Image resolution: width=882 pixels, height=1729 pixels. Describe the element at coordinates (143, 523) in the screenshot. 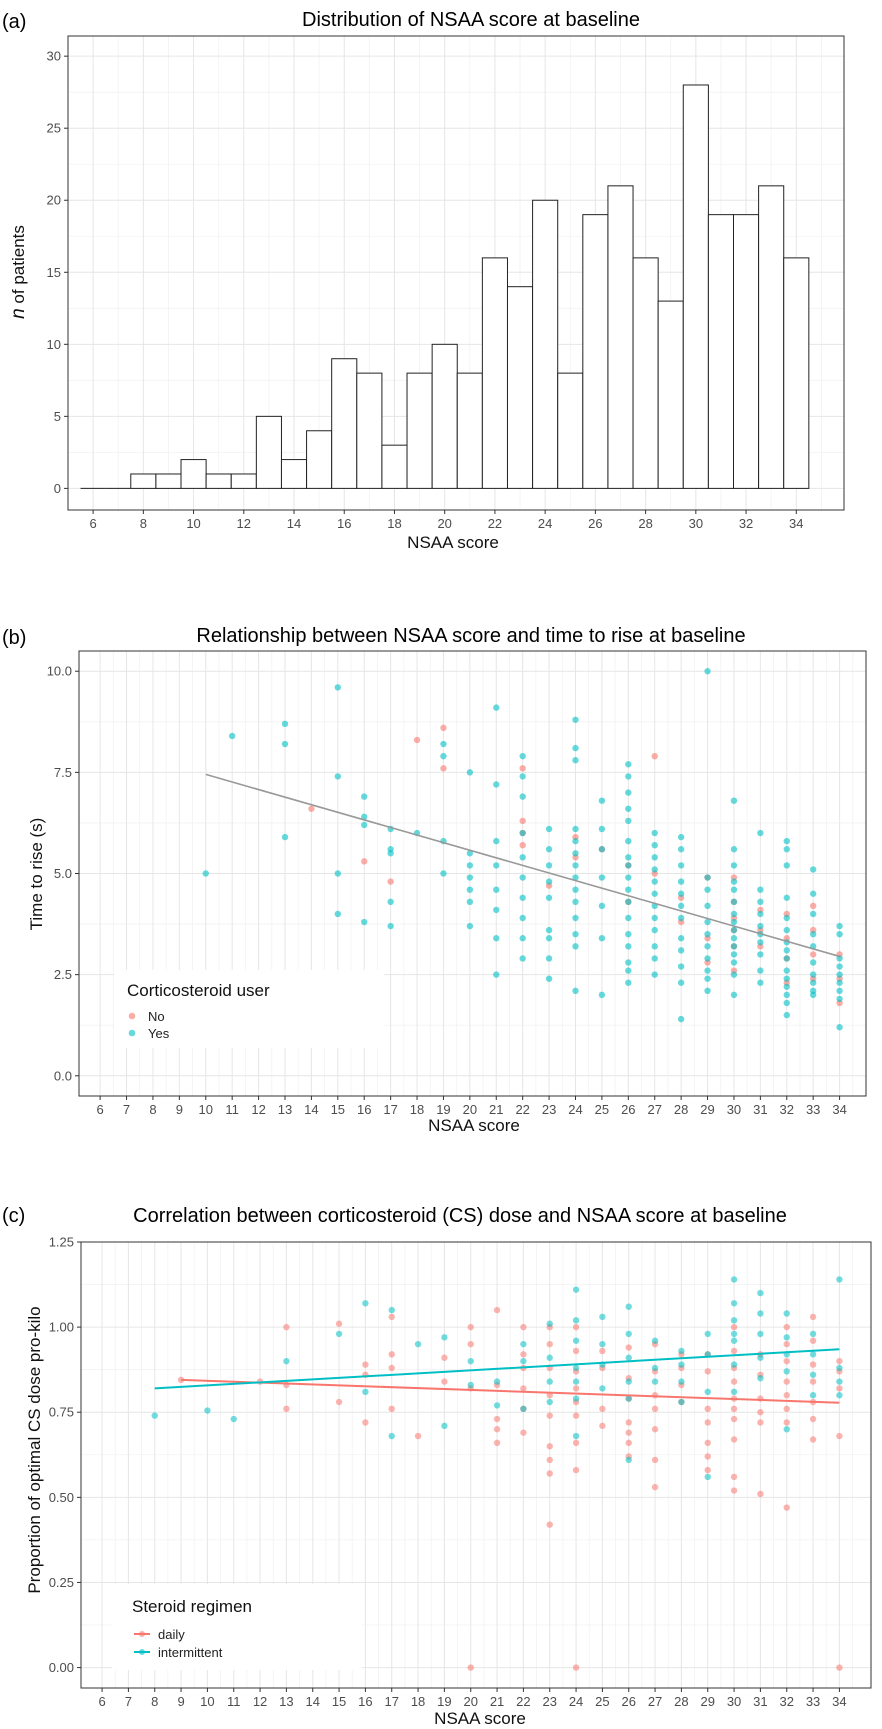

I see `histogram-x-tick-label: 8` at that location.